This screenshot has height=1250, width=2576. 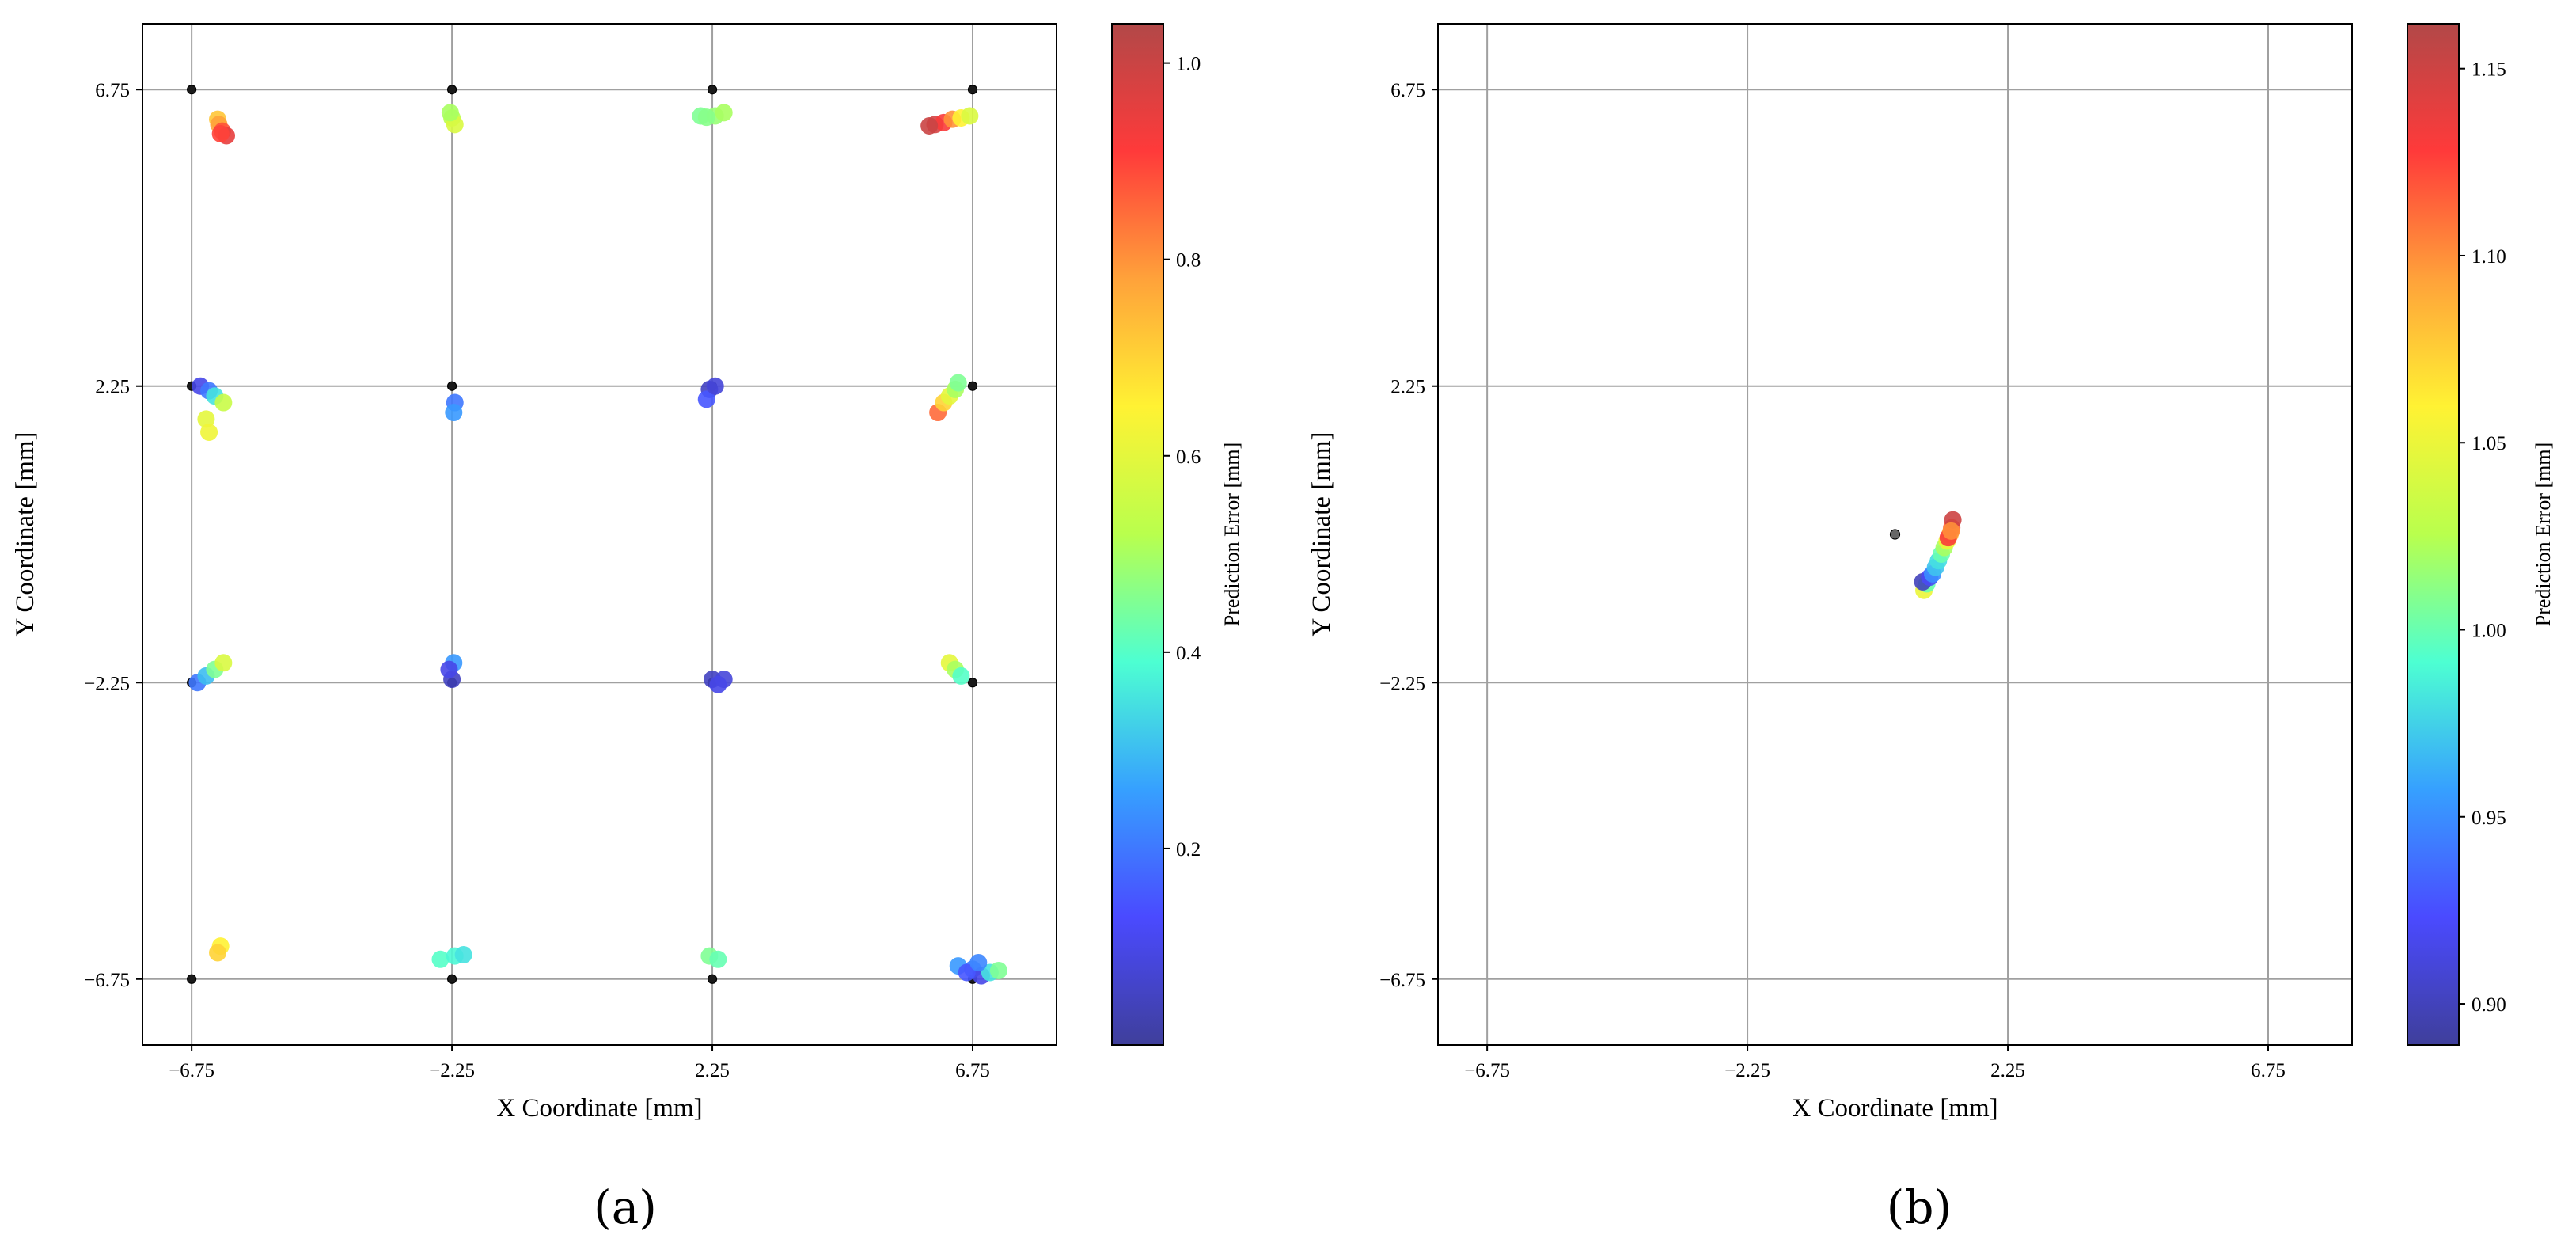 What do you see at coordinates (1188, 850) in the screenshot?
I see `colorbar-tick-label: 0.2` at bounding box center [1188, 850].